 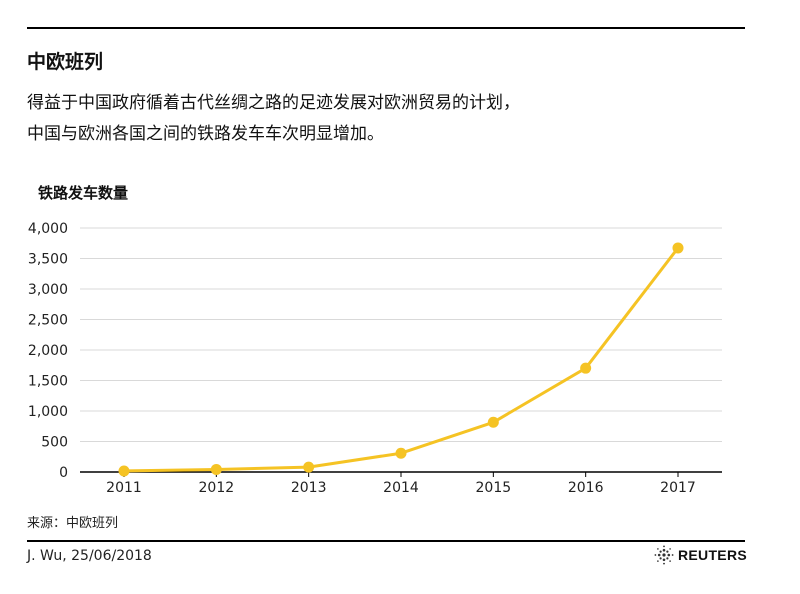 I want to click on chart-title: 中欧班列, so click(x=65, y=62).